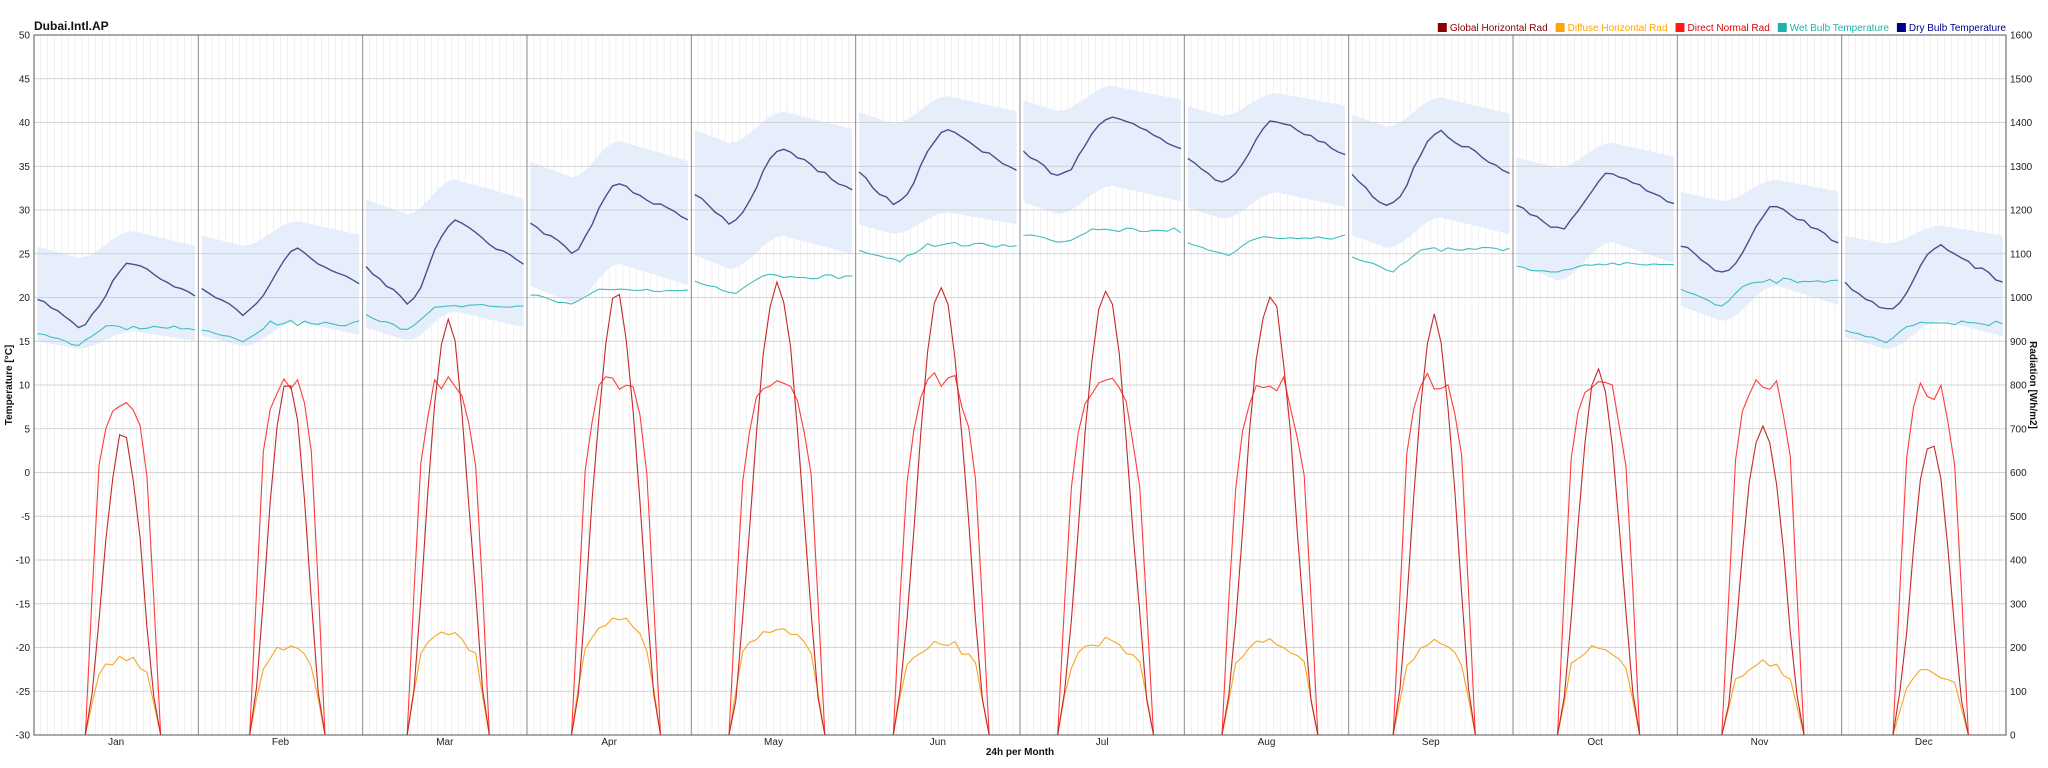 The image size is (2048, 768). What do you see at coordinates (1102, 235) in the screenshot?
I see `wet-bulb-line-jul` at bounding box center [1102, 235].